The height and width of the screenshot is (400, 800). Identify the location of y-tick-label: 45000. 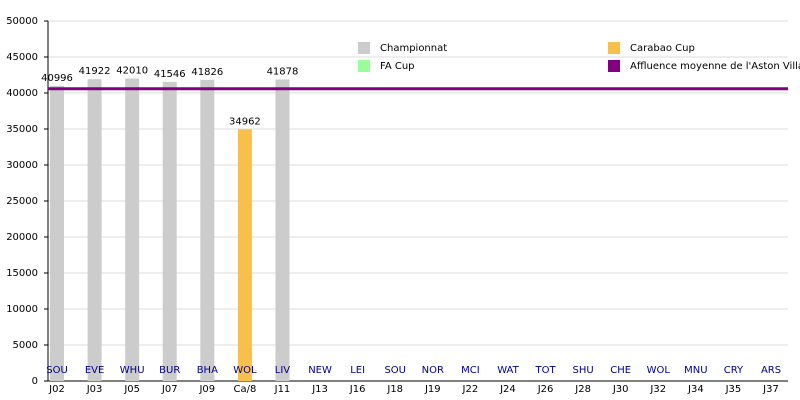
(22, 57).